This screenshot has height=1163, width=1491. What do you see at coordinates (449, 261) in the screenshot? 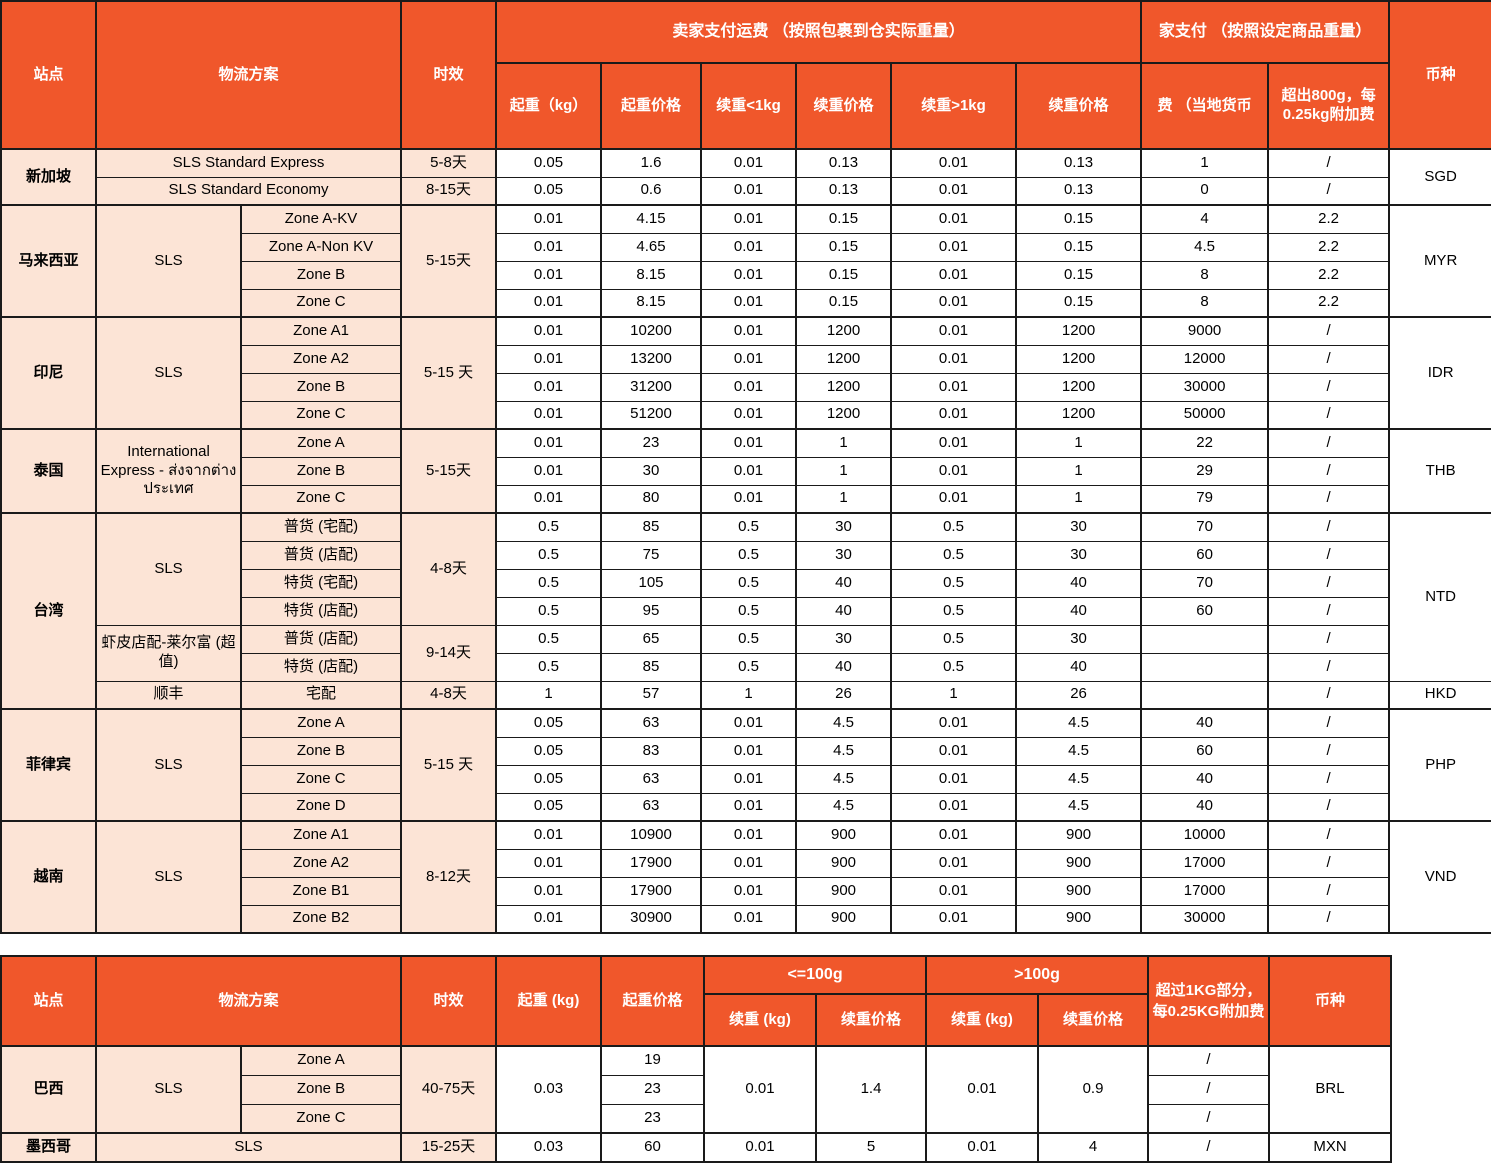
I see `leadtime-cell: 5-15天` at bounding box center [449, 261].